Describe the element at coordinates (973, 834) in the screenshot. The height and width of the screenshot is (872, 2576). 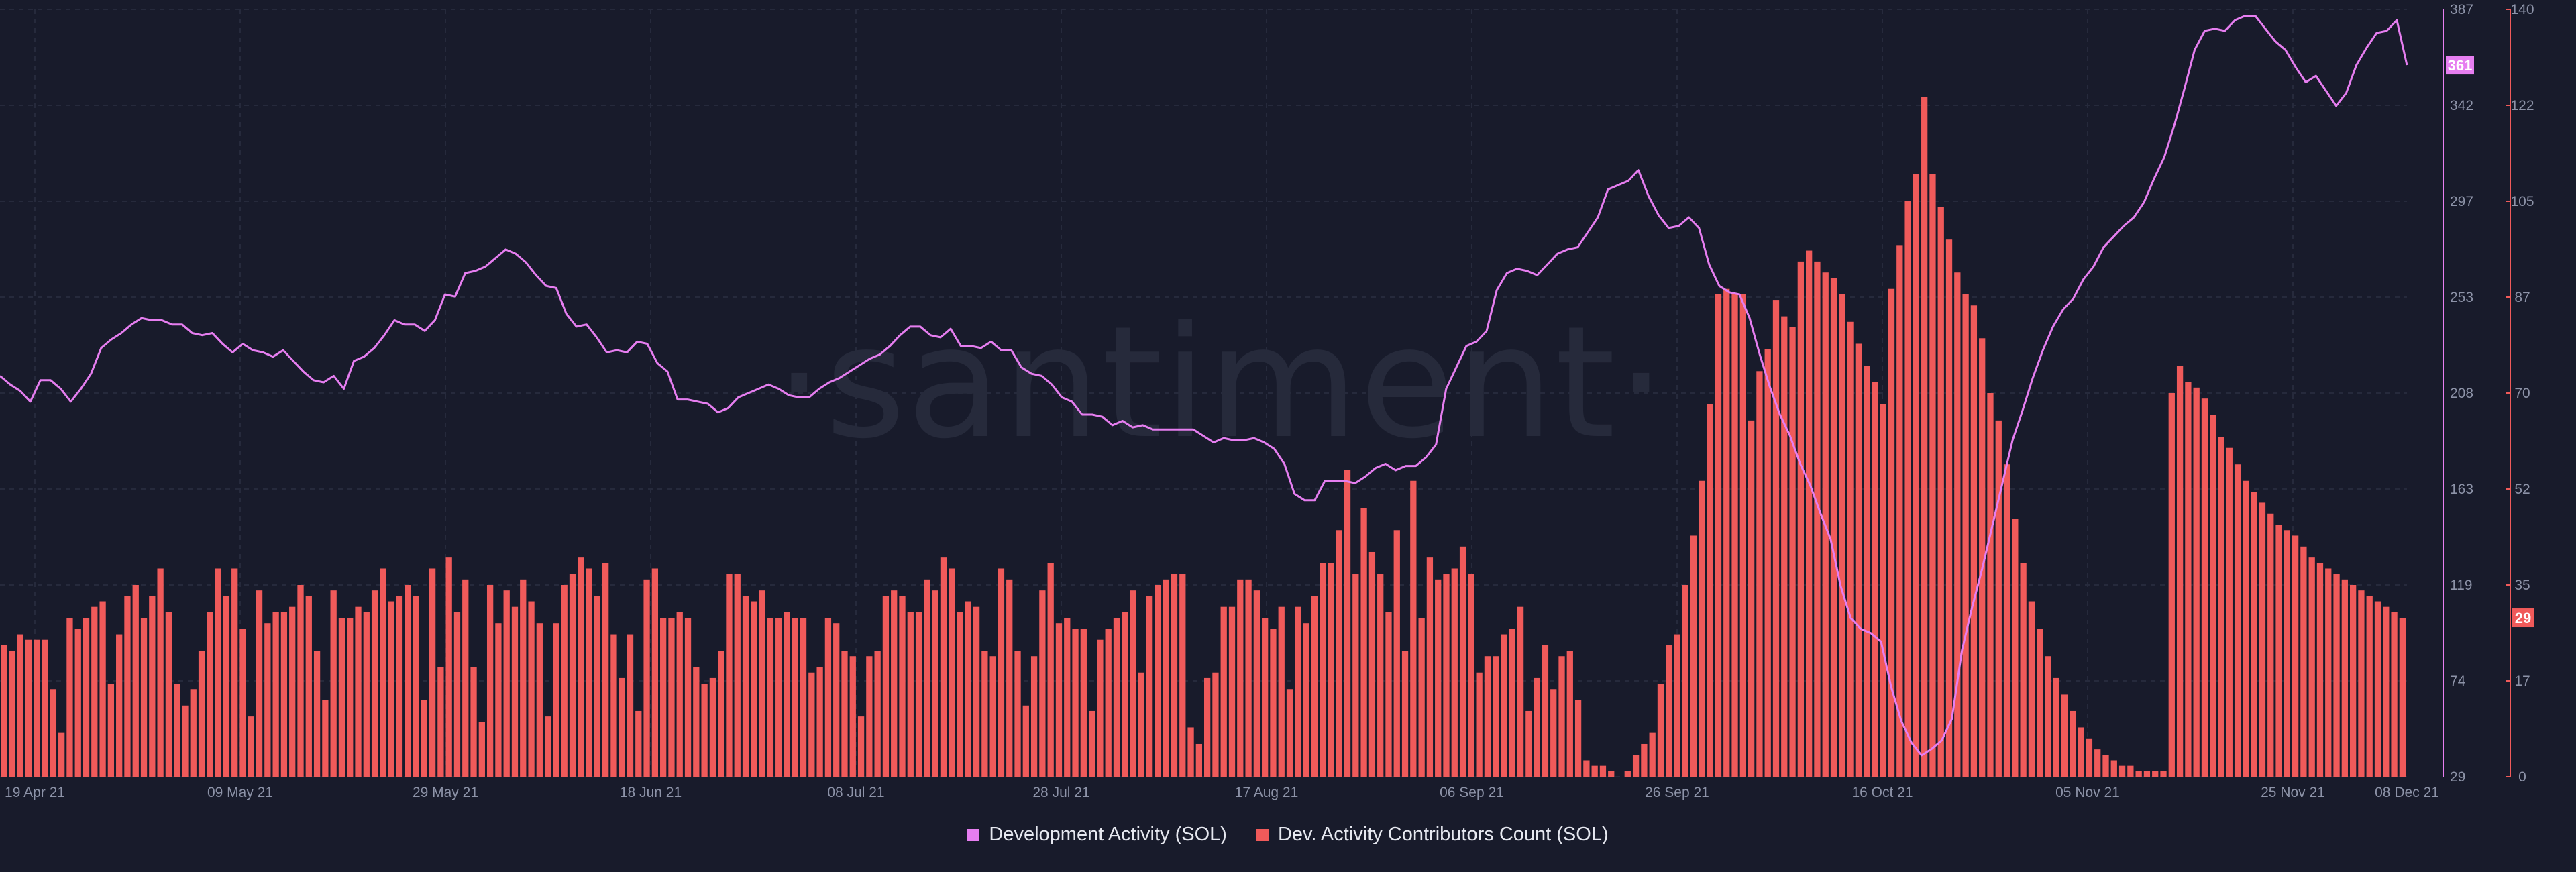
I see `legend-swatch-dev-activity` at that location.